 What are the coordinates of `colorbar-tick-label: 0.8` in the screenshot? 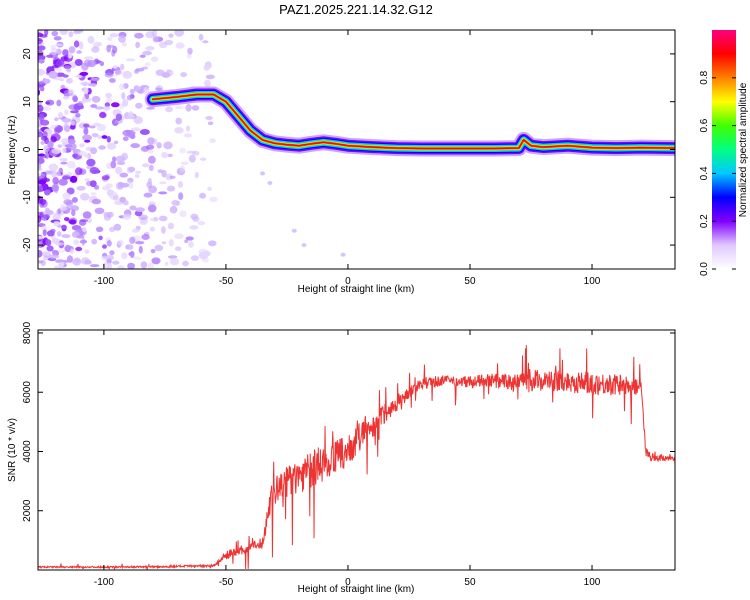 It's located at (704, 77).